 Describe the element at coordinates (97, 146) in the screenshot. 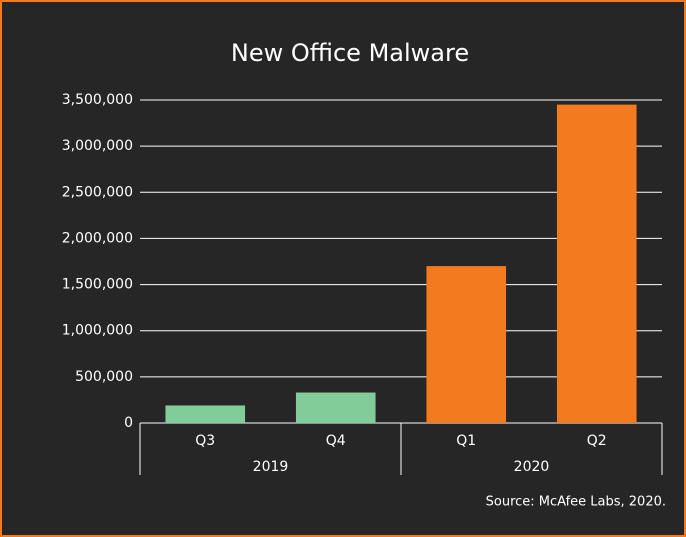

I see `y-tick-label: 3,000,000` at that location.